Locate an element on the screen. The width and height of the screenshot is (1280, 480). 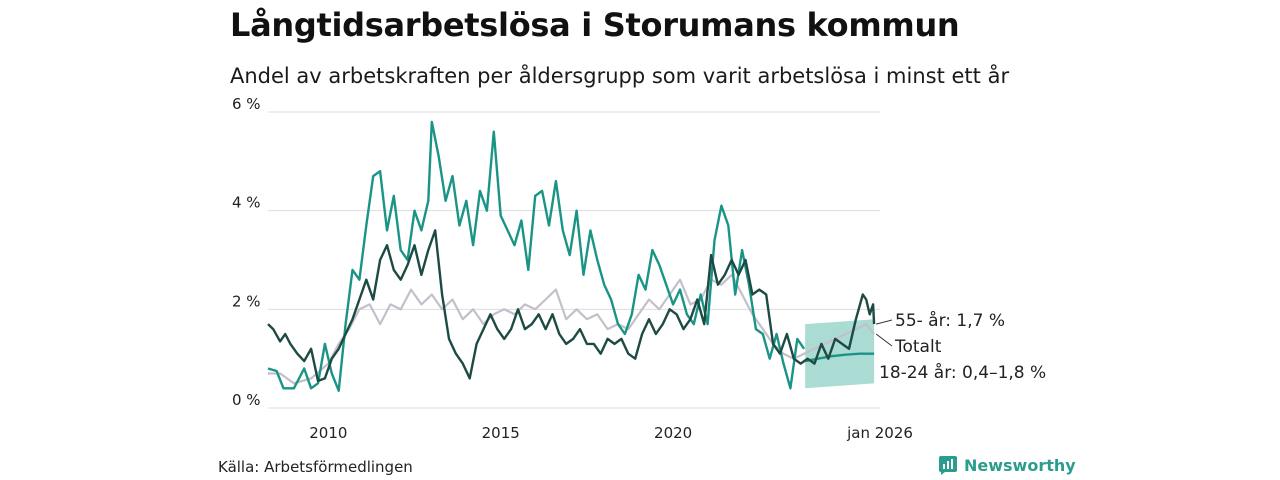
x-tick-label: 2020 is located at coordinates (673, 433).